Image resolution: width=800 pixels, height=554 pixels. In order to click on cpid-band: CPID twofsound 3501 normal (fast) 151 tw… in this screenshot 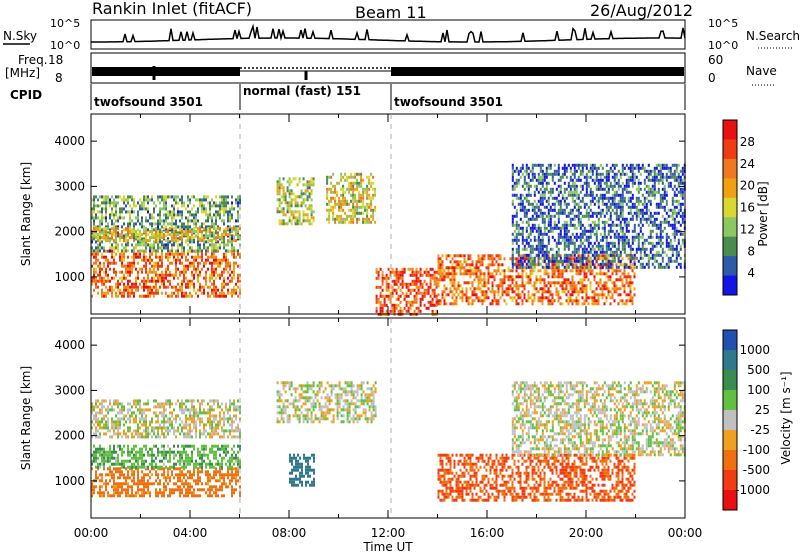, I will do `click(348, 97)`.